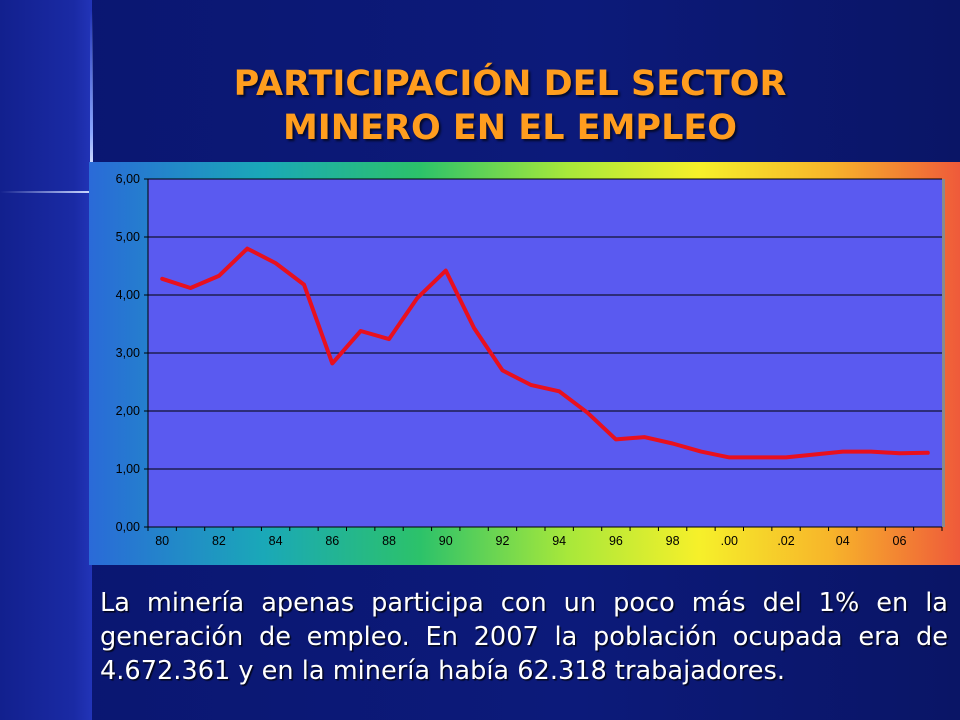  Describe the element at coordinates (673, 541) in the screenshot. I see `x-axis-tick-label: 98` at that location.